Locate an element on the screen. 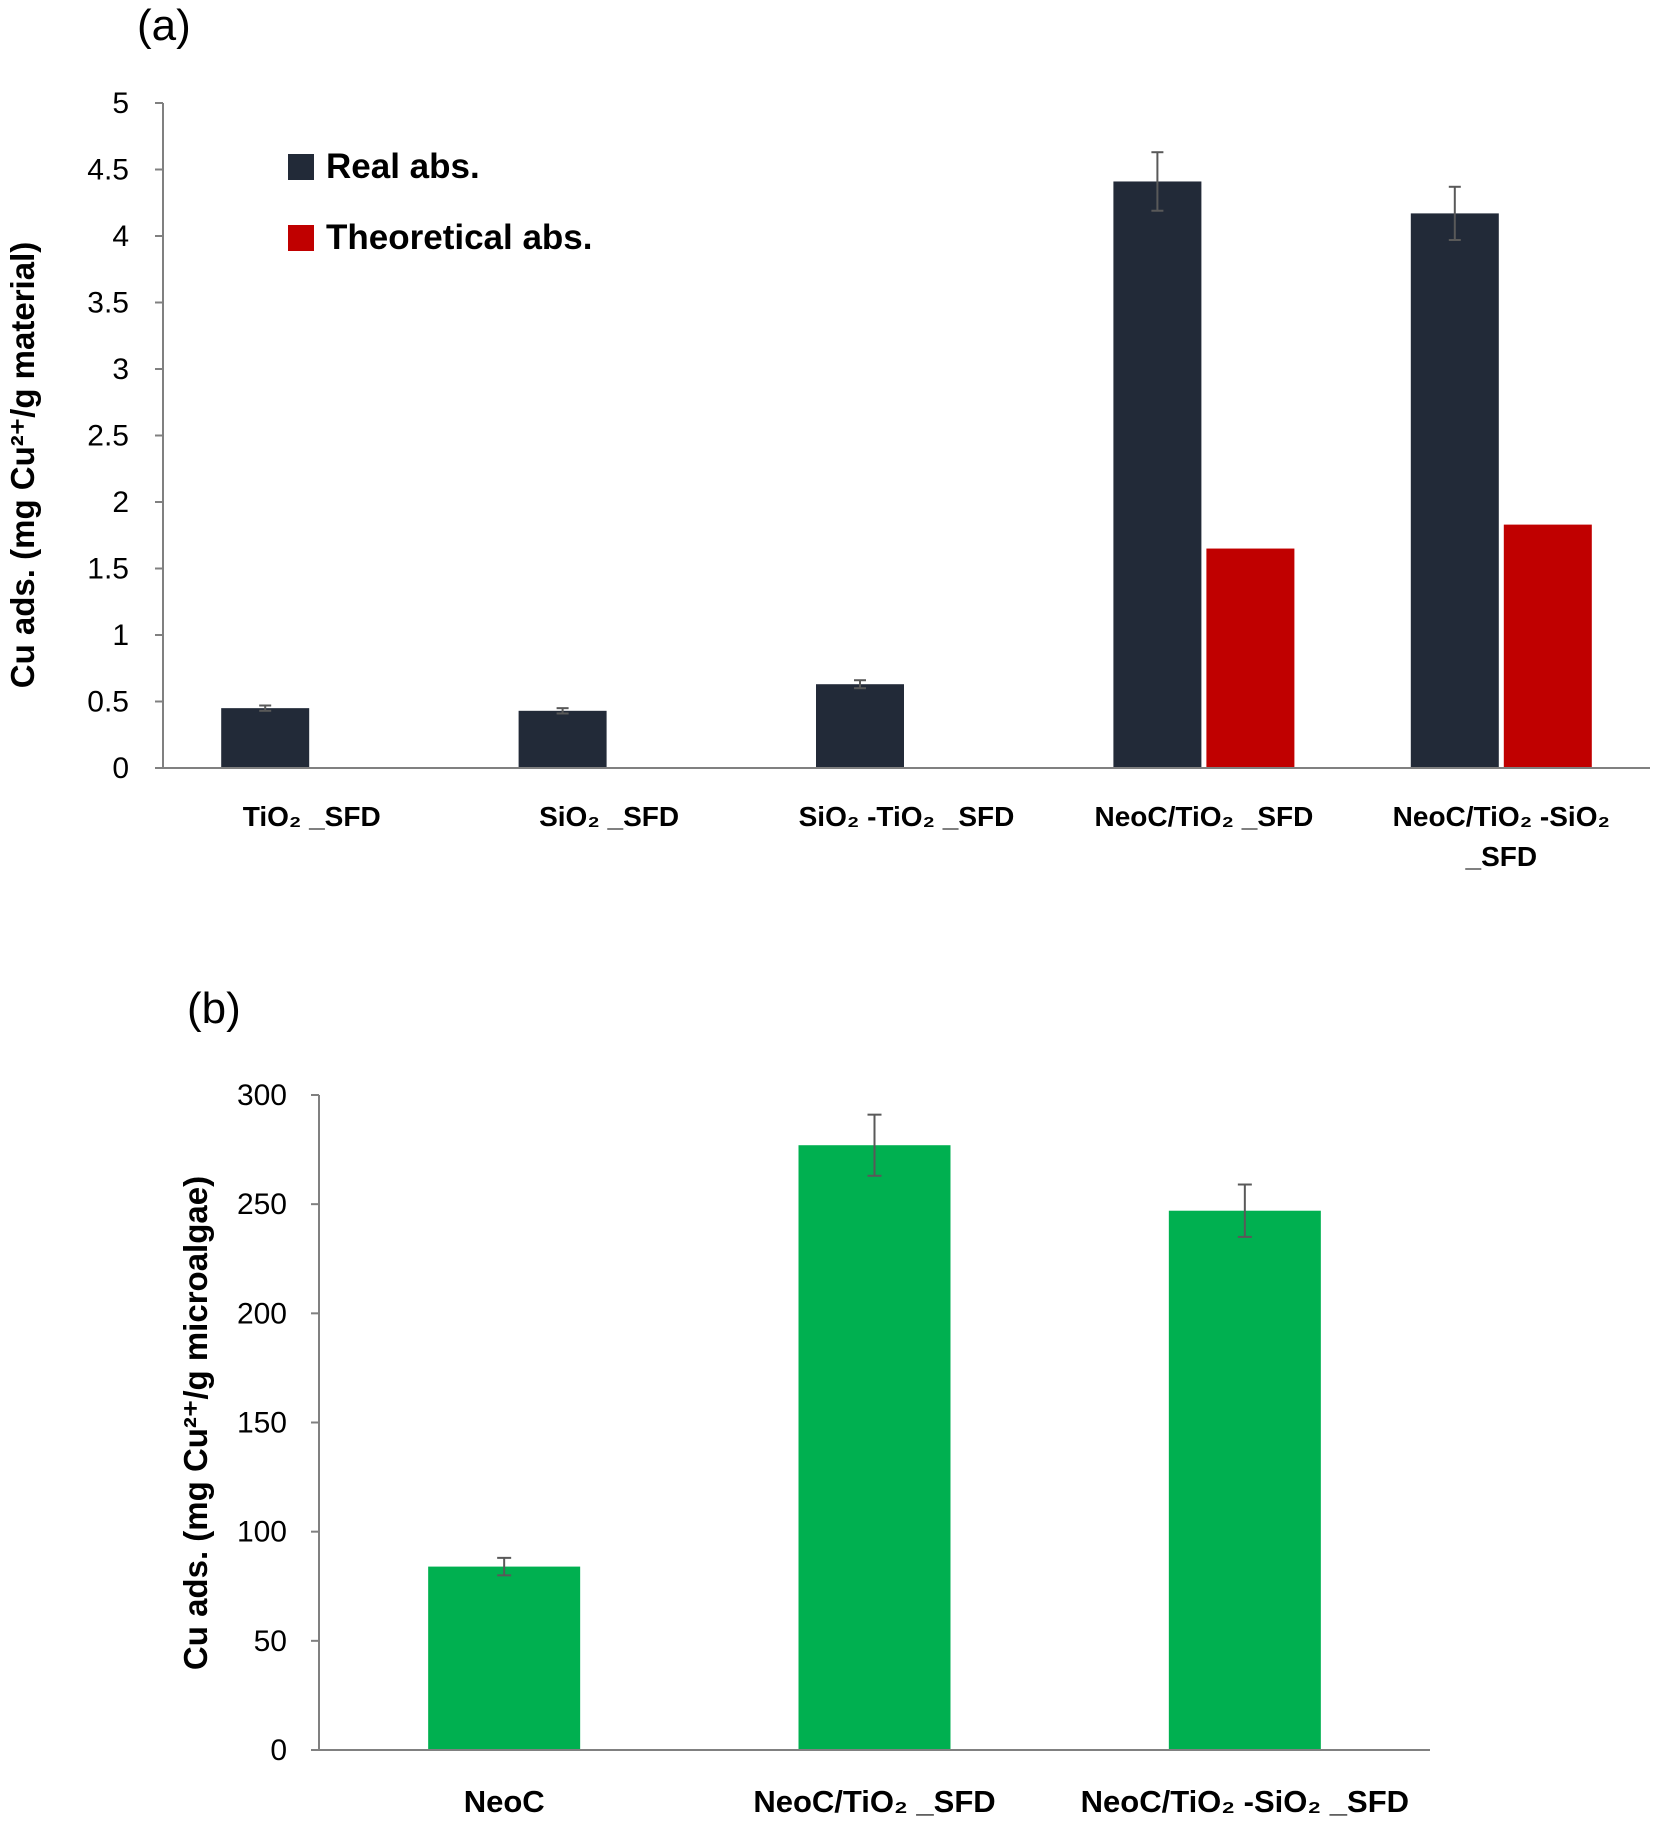 The height and width of the screenshot is (1830, 1654). panel-a-y-tick-label: 2 is located at coordinates (120, 502).